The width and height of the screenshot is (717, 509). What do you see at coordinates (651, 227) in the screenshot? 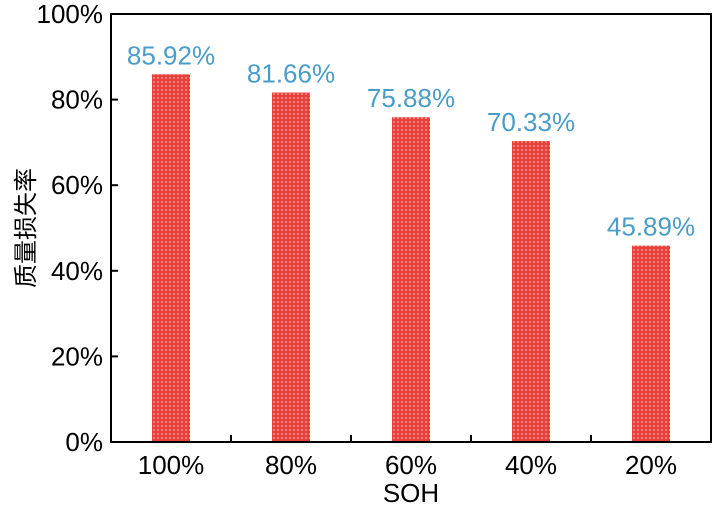
I see `data-label-4: 45.89%` at bounding box center [651, 227].